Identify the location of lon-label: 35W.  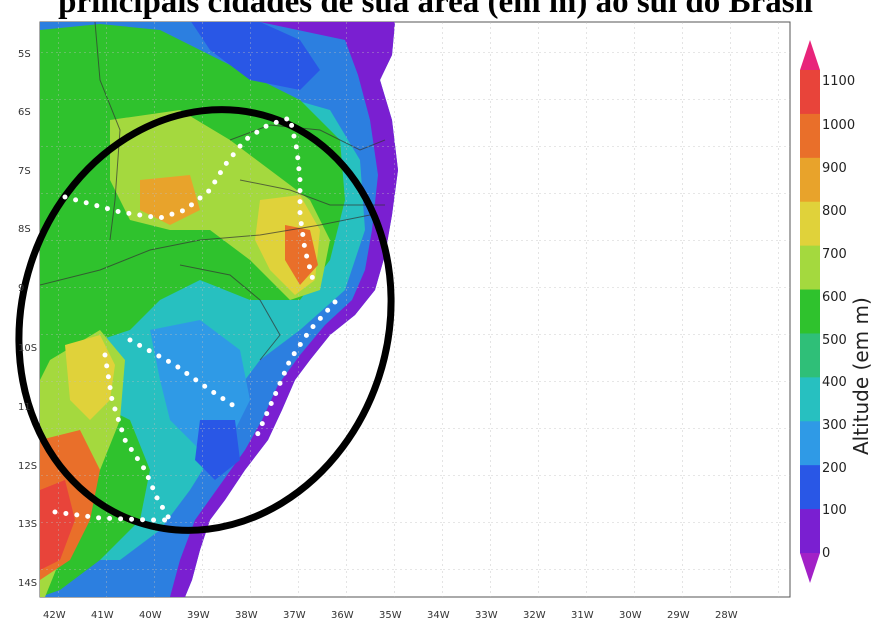
(390, 615).